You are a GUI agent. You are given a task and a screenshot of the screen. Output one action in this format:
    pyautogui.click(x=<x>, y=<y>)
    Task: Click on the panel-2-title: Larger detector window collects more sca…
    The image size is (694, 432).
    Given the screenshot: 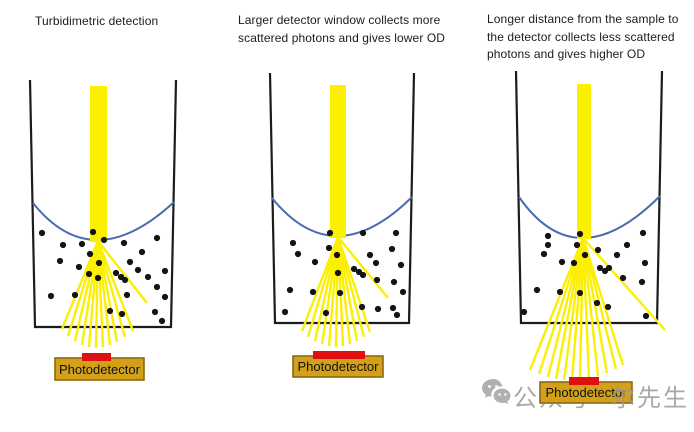 What is the action you would take?
    pyautogui.click(x=342, y=29)
    